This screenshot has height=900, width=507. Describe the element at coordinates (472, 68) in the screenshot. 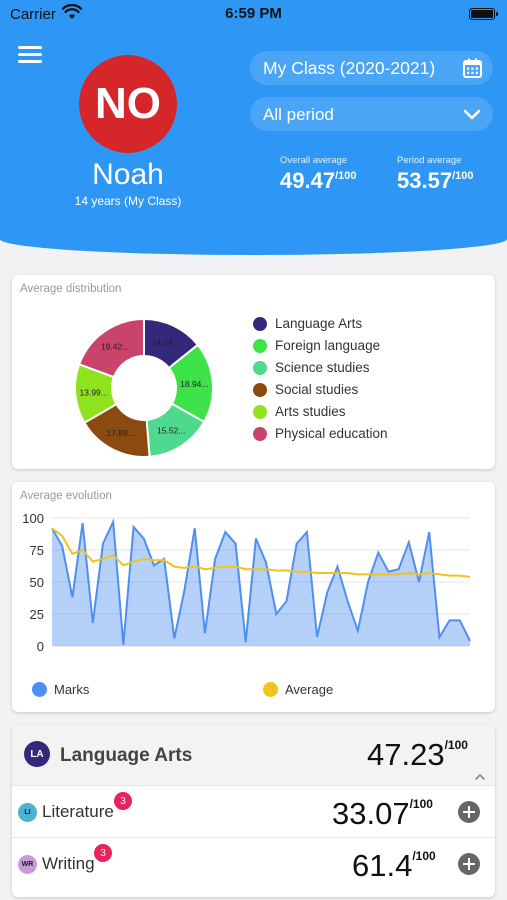

I see `calendar-icon` at that location.